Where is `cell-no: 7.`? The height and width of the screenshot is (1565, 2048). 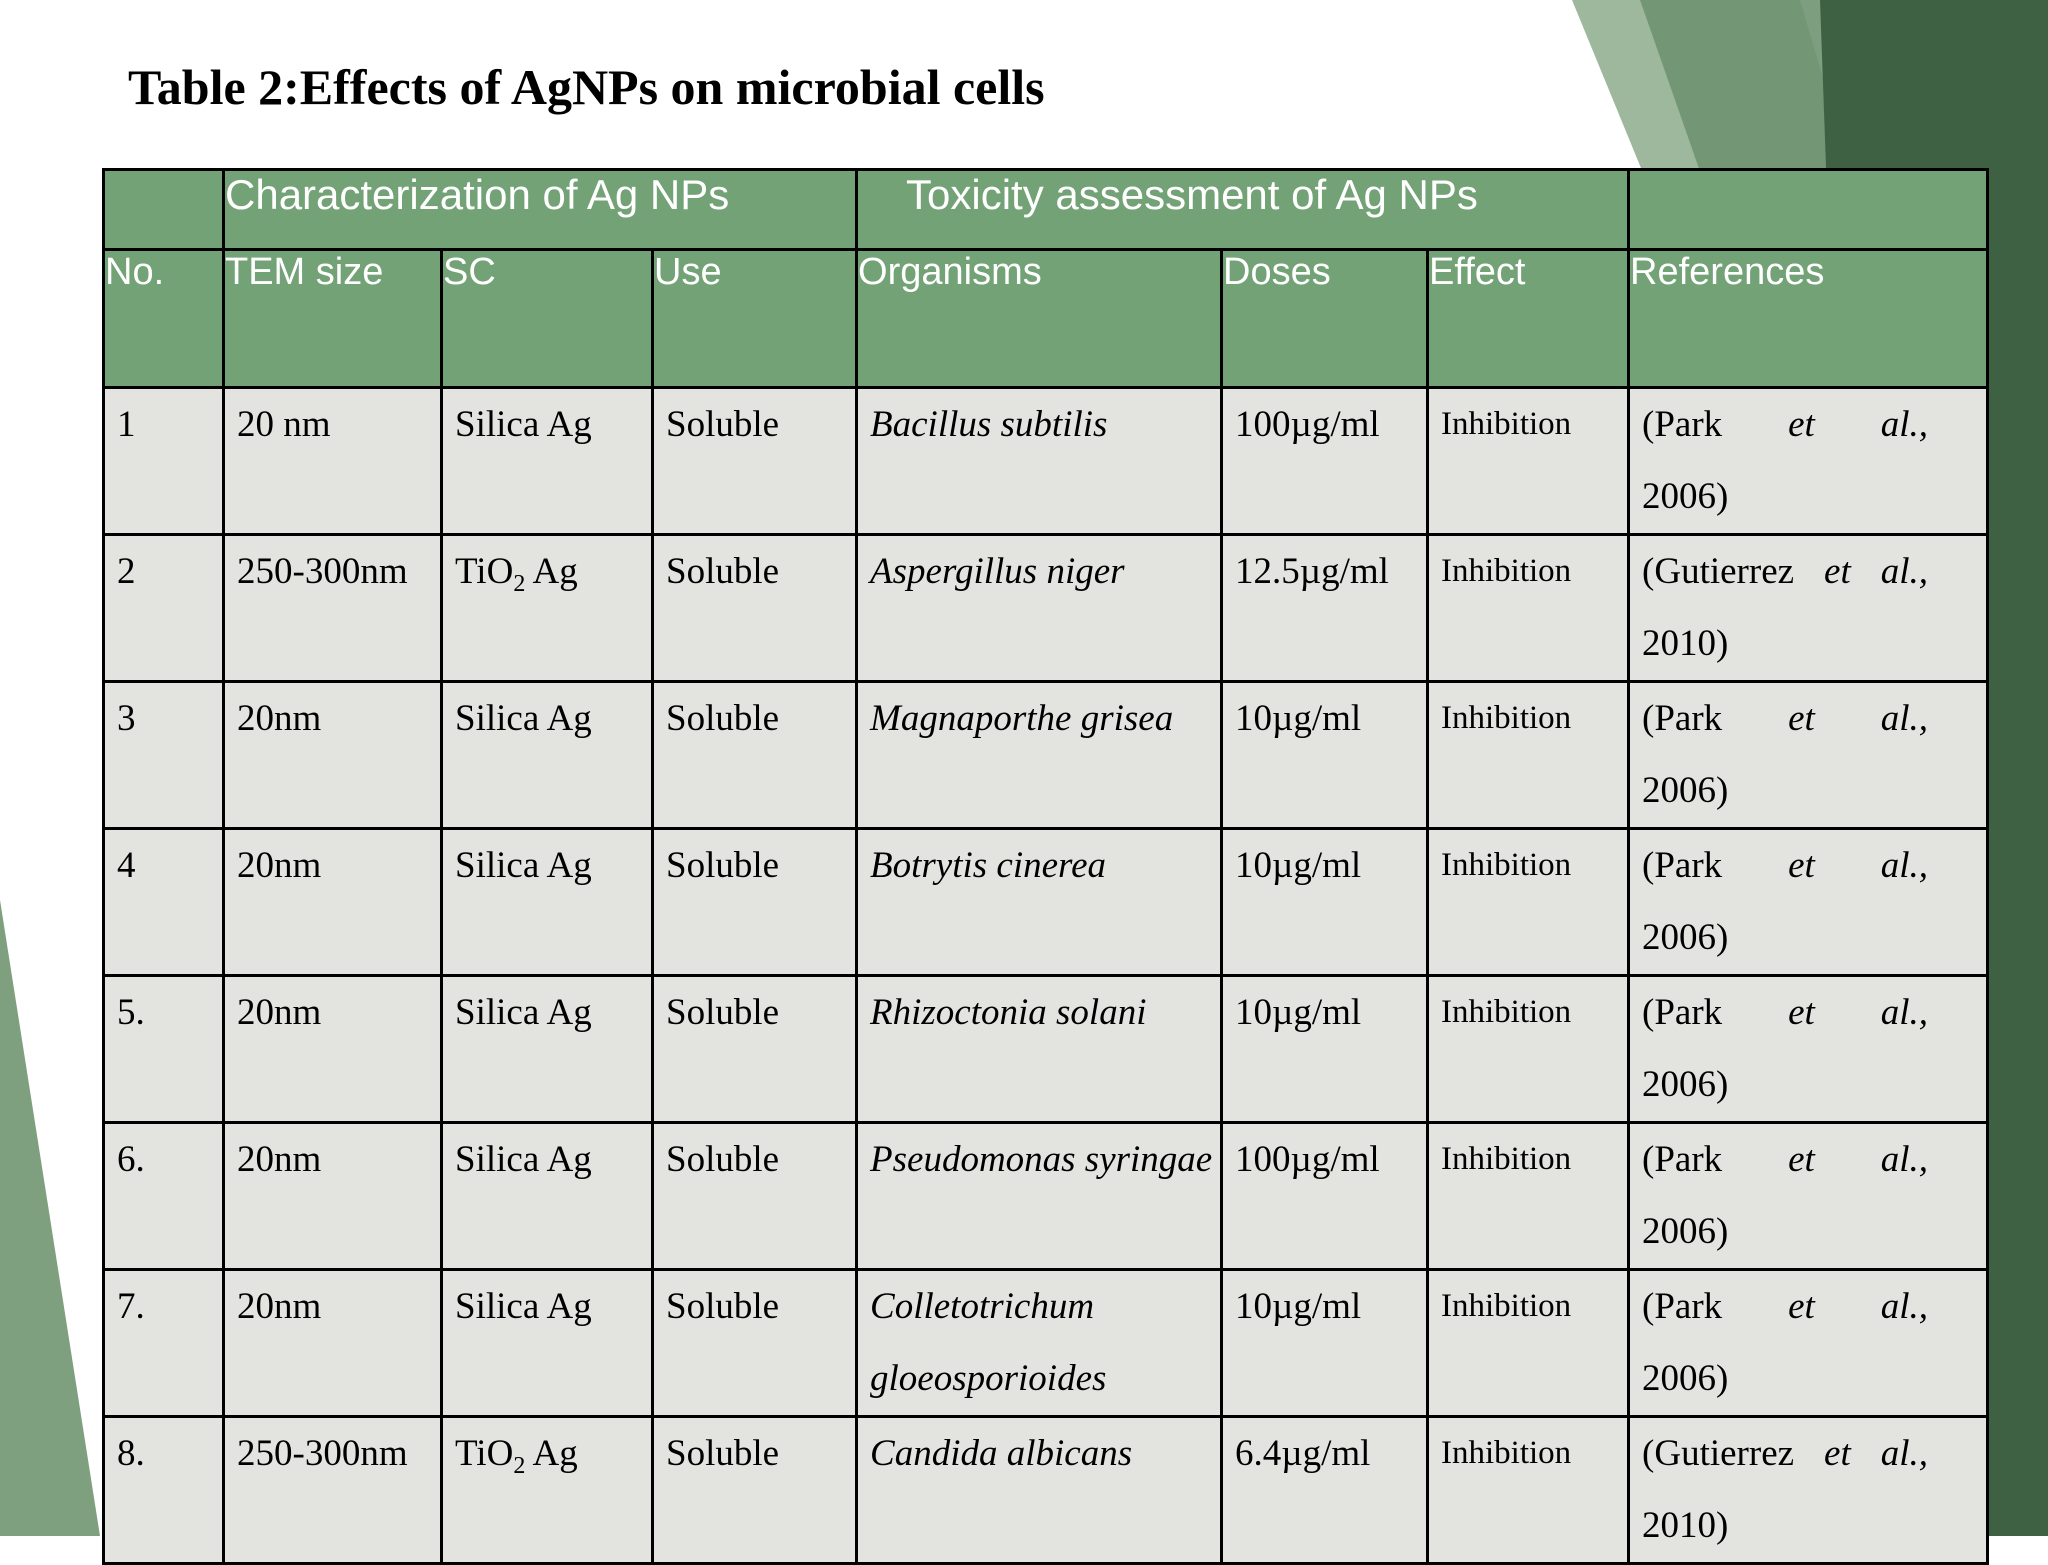 cell-no: 7. is located at coordinates (163, 1343).